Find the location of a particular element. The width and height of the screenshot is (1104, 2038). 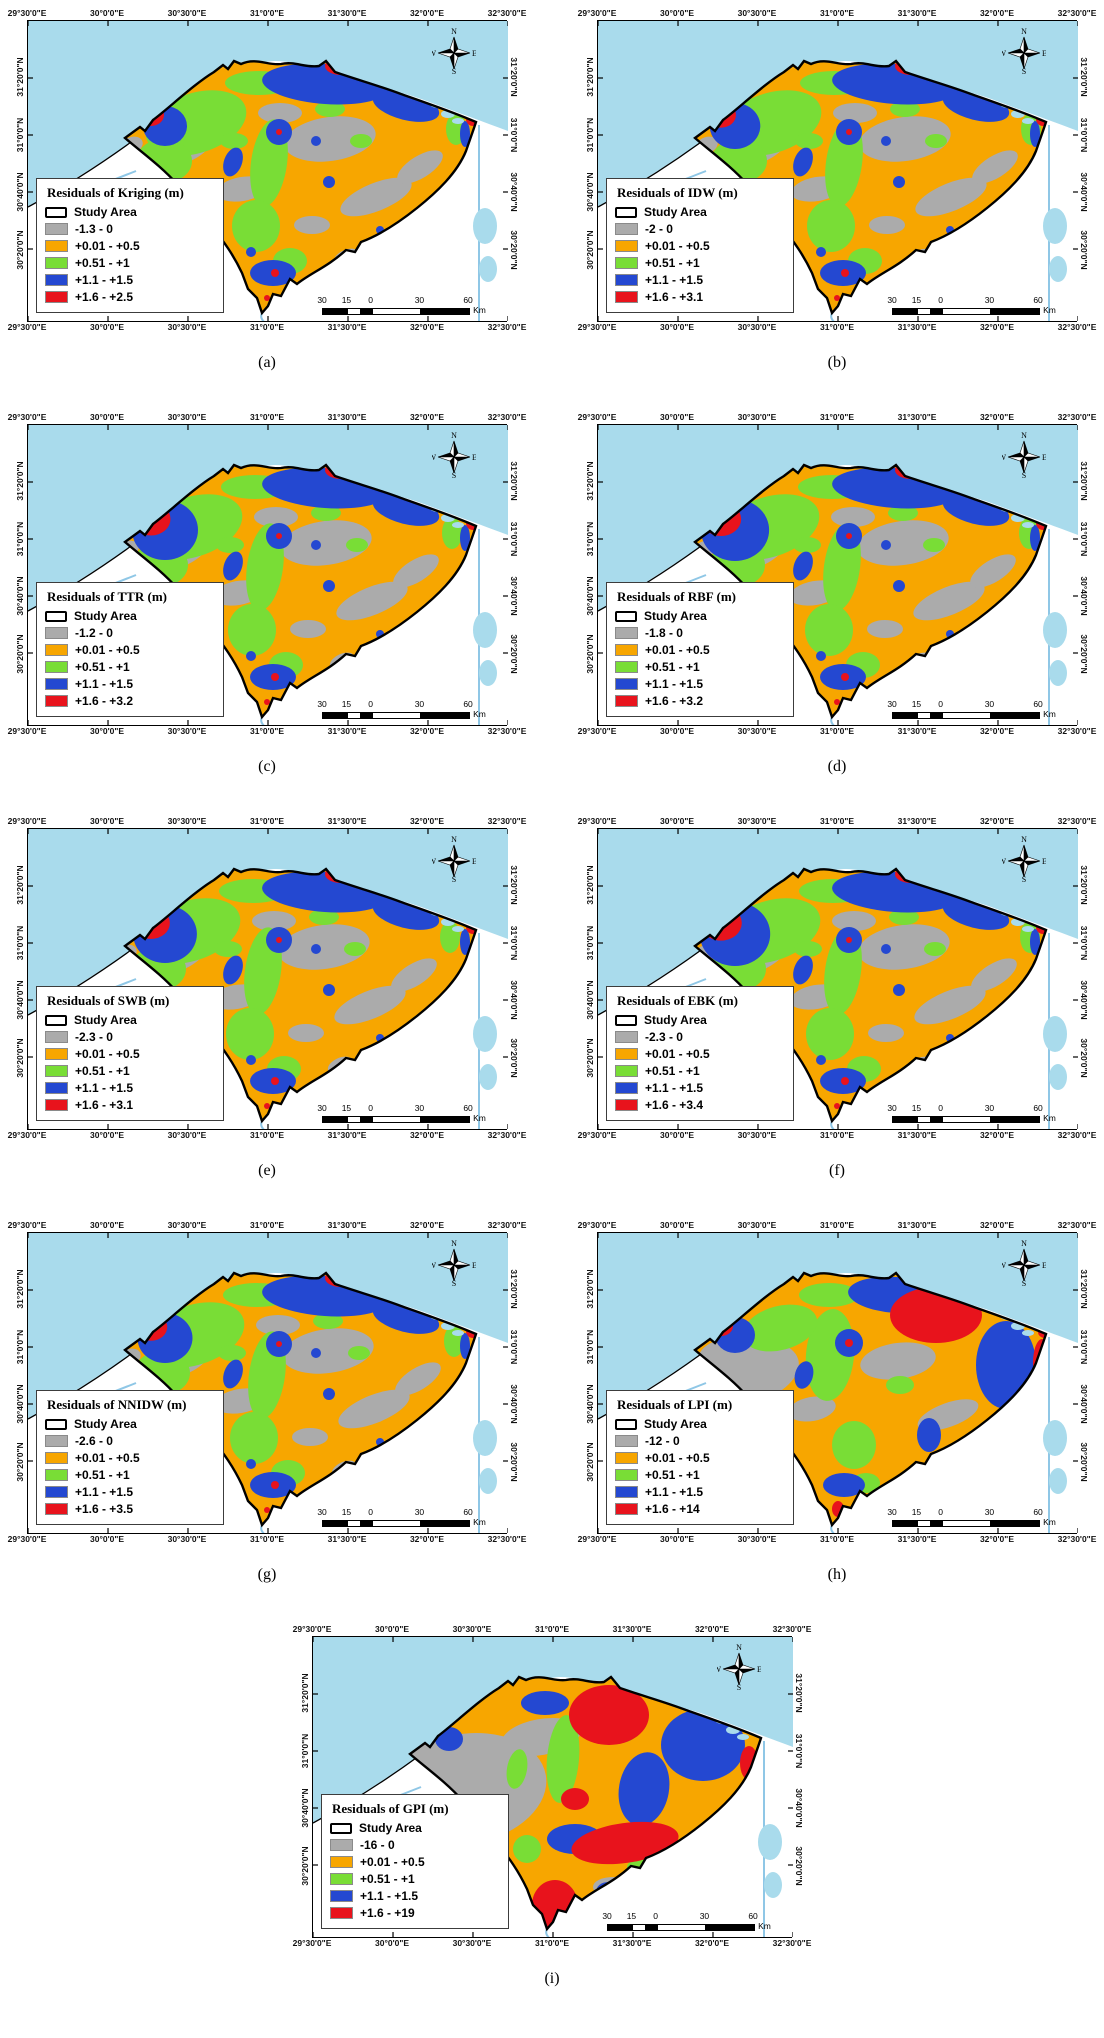

legend-item-label: -1.2 - 0 is located at coordinates (93, 633).